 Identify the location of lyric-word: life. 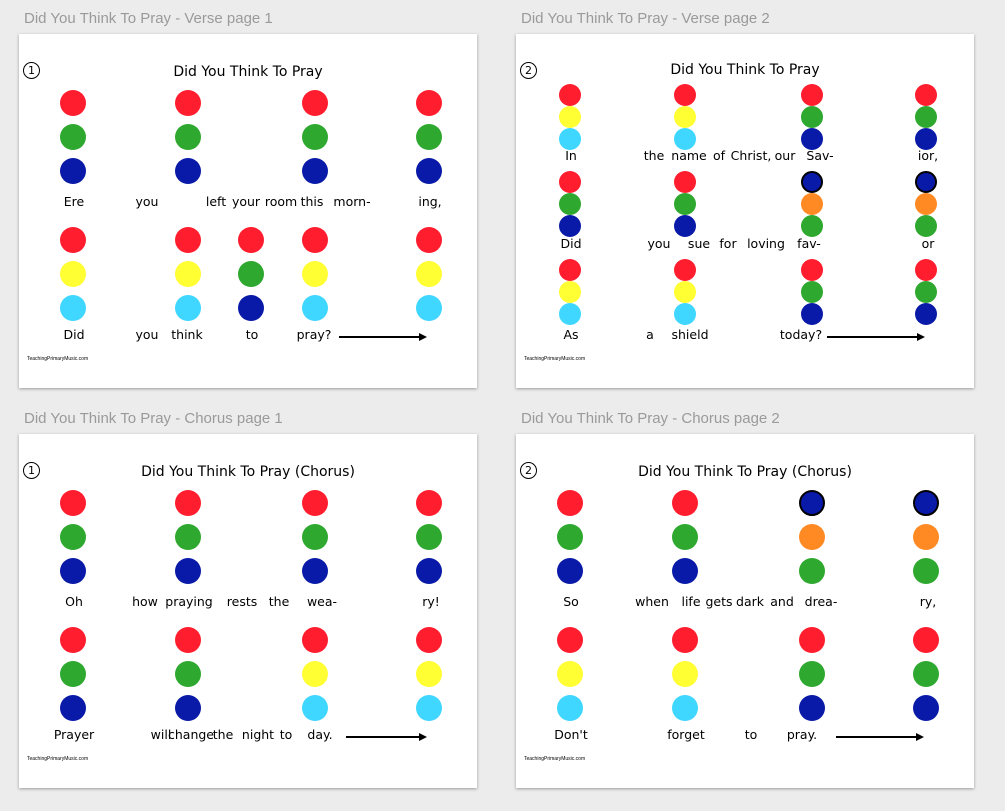
(691, 601).